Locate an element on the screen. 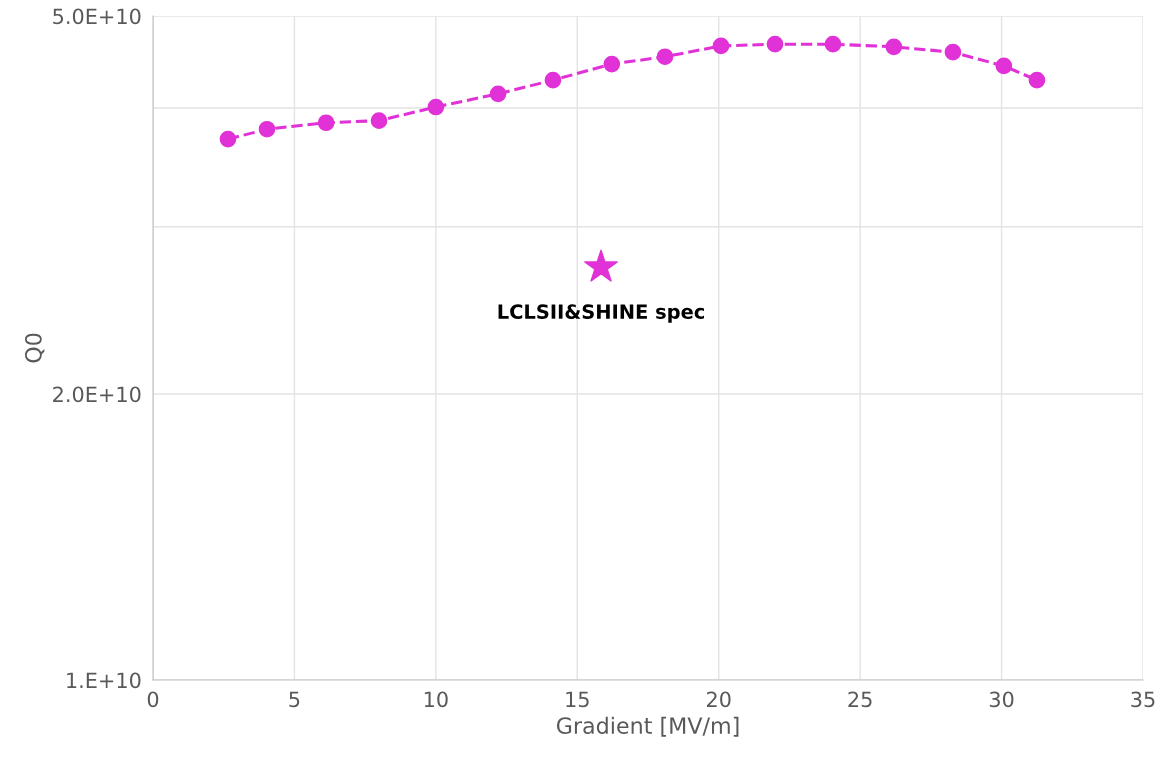 The height and width of the screenshot is (778, 1163). x-tick-label: 30 is located at coordinates (1001, 699).